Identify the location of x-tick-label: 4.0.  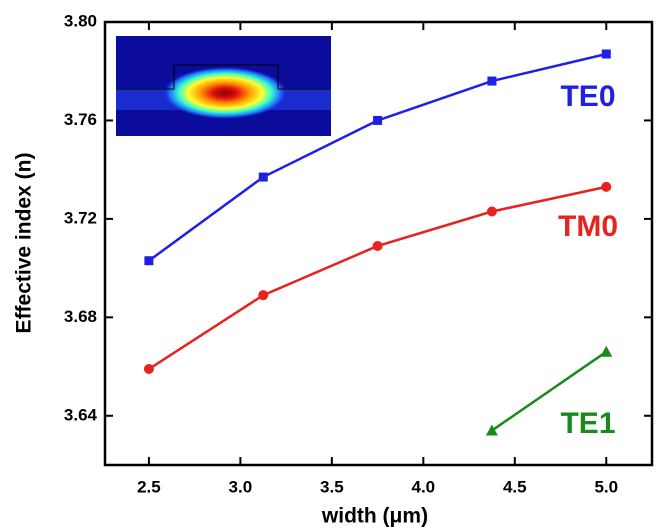
(424, 486).